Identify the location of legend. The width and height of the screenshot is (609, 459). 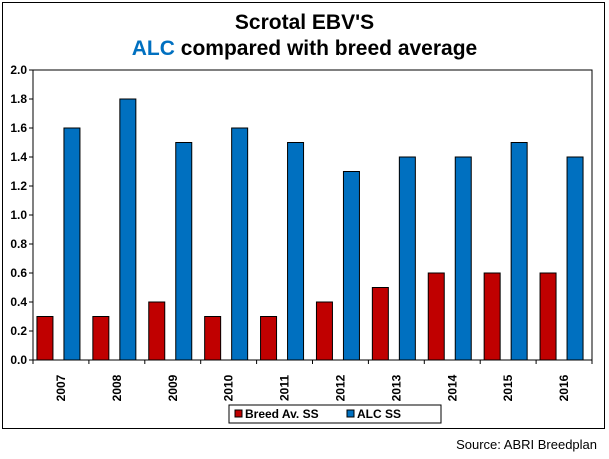
(335, 414).